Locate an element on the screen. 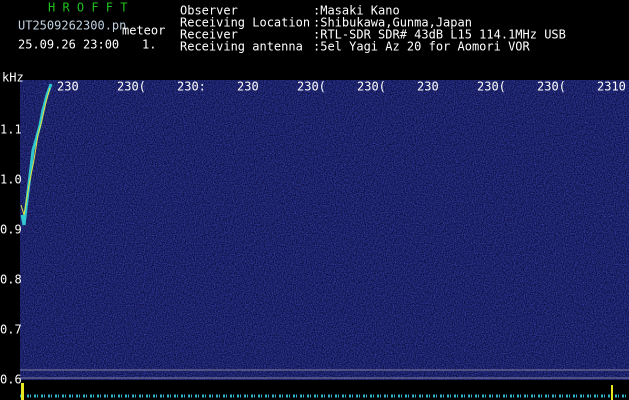 This screenshot has width=629, height=400. app-title: H R O F F T is located at coordinates (87, 8).